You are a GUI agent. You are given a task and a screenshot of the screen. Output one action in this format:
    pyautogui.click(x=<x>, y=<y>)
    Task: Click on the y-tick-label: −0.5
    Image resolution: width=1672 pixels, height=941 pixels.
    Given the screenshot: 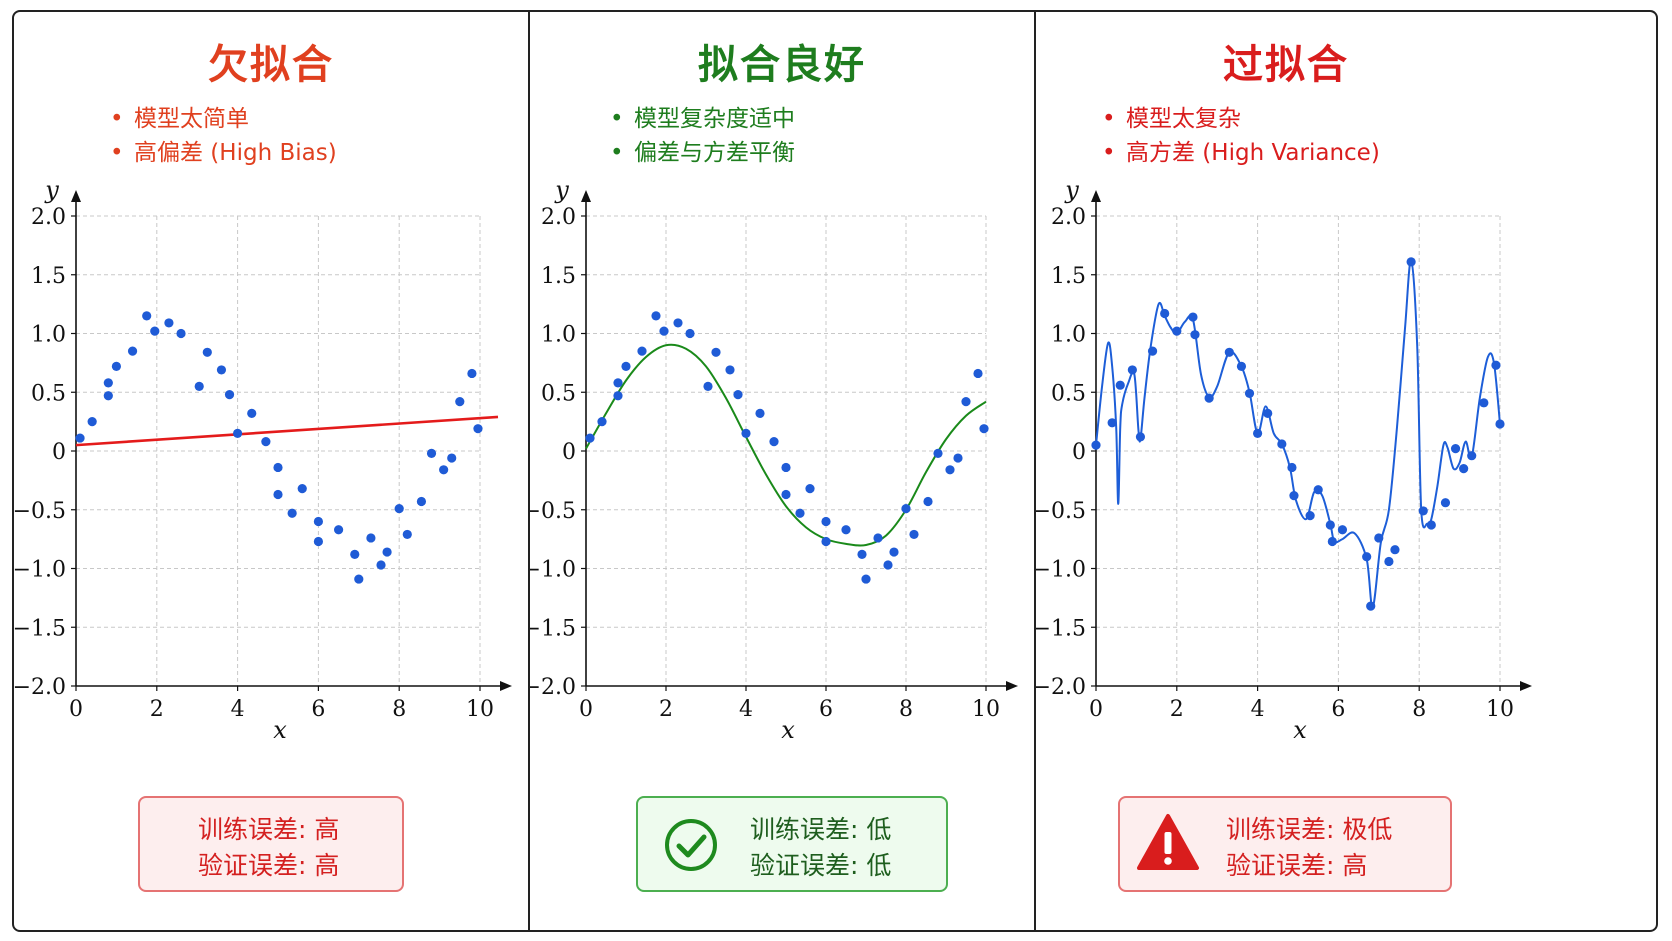 What is the action you would take?
    pyautogui.click(x=553, y=511)
    